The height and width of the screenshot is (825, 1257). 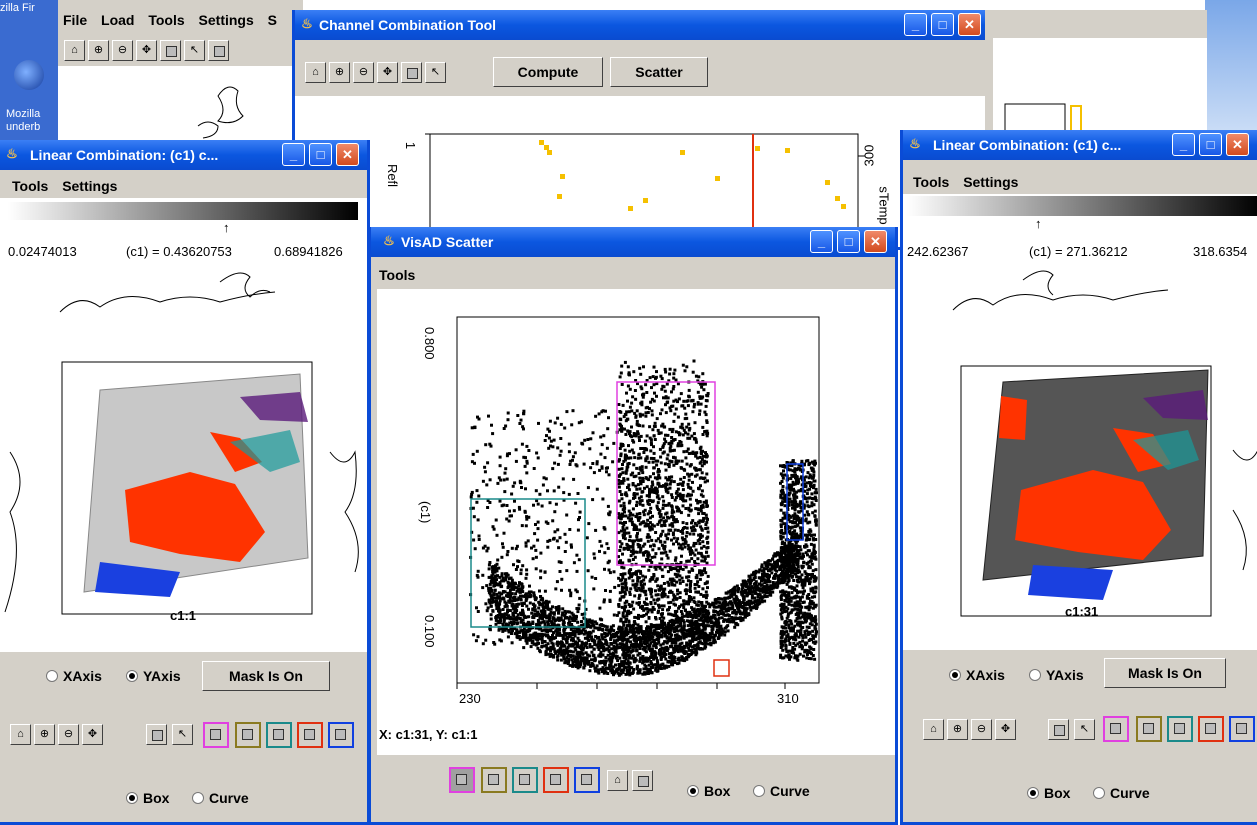 I want to click on right-menubar: Tools Settings, so click(x=1080, y=182).